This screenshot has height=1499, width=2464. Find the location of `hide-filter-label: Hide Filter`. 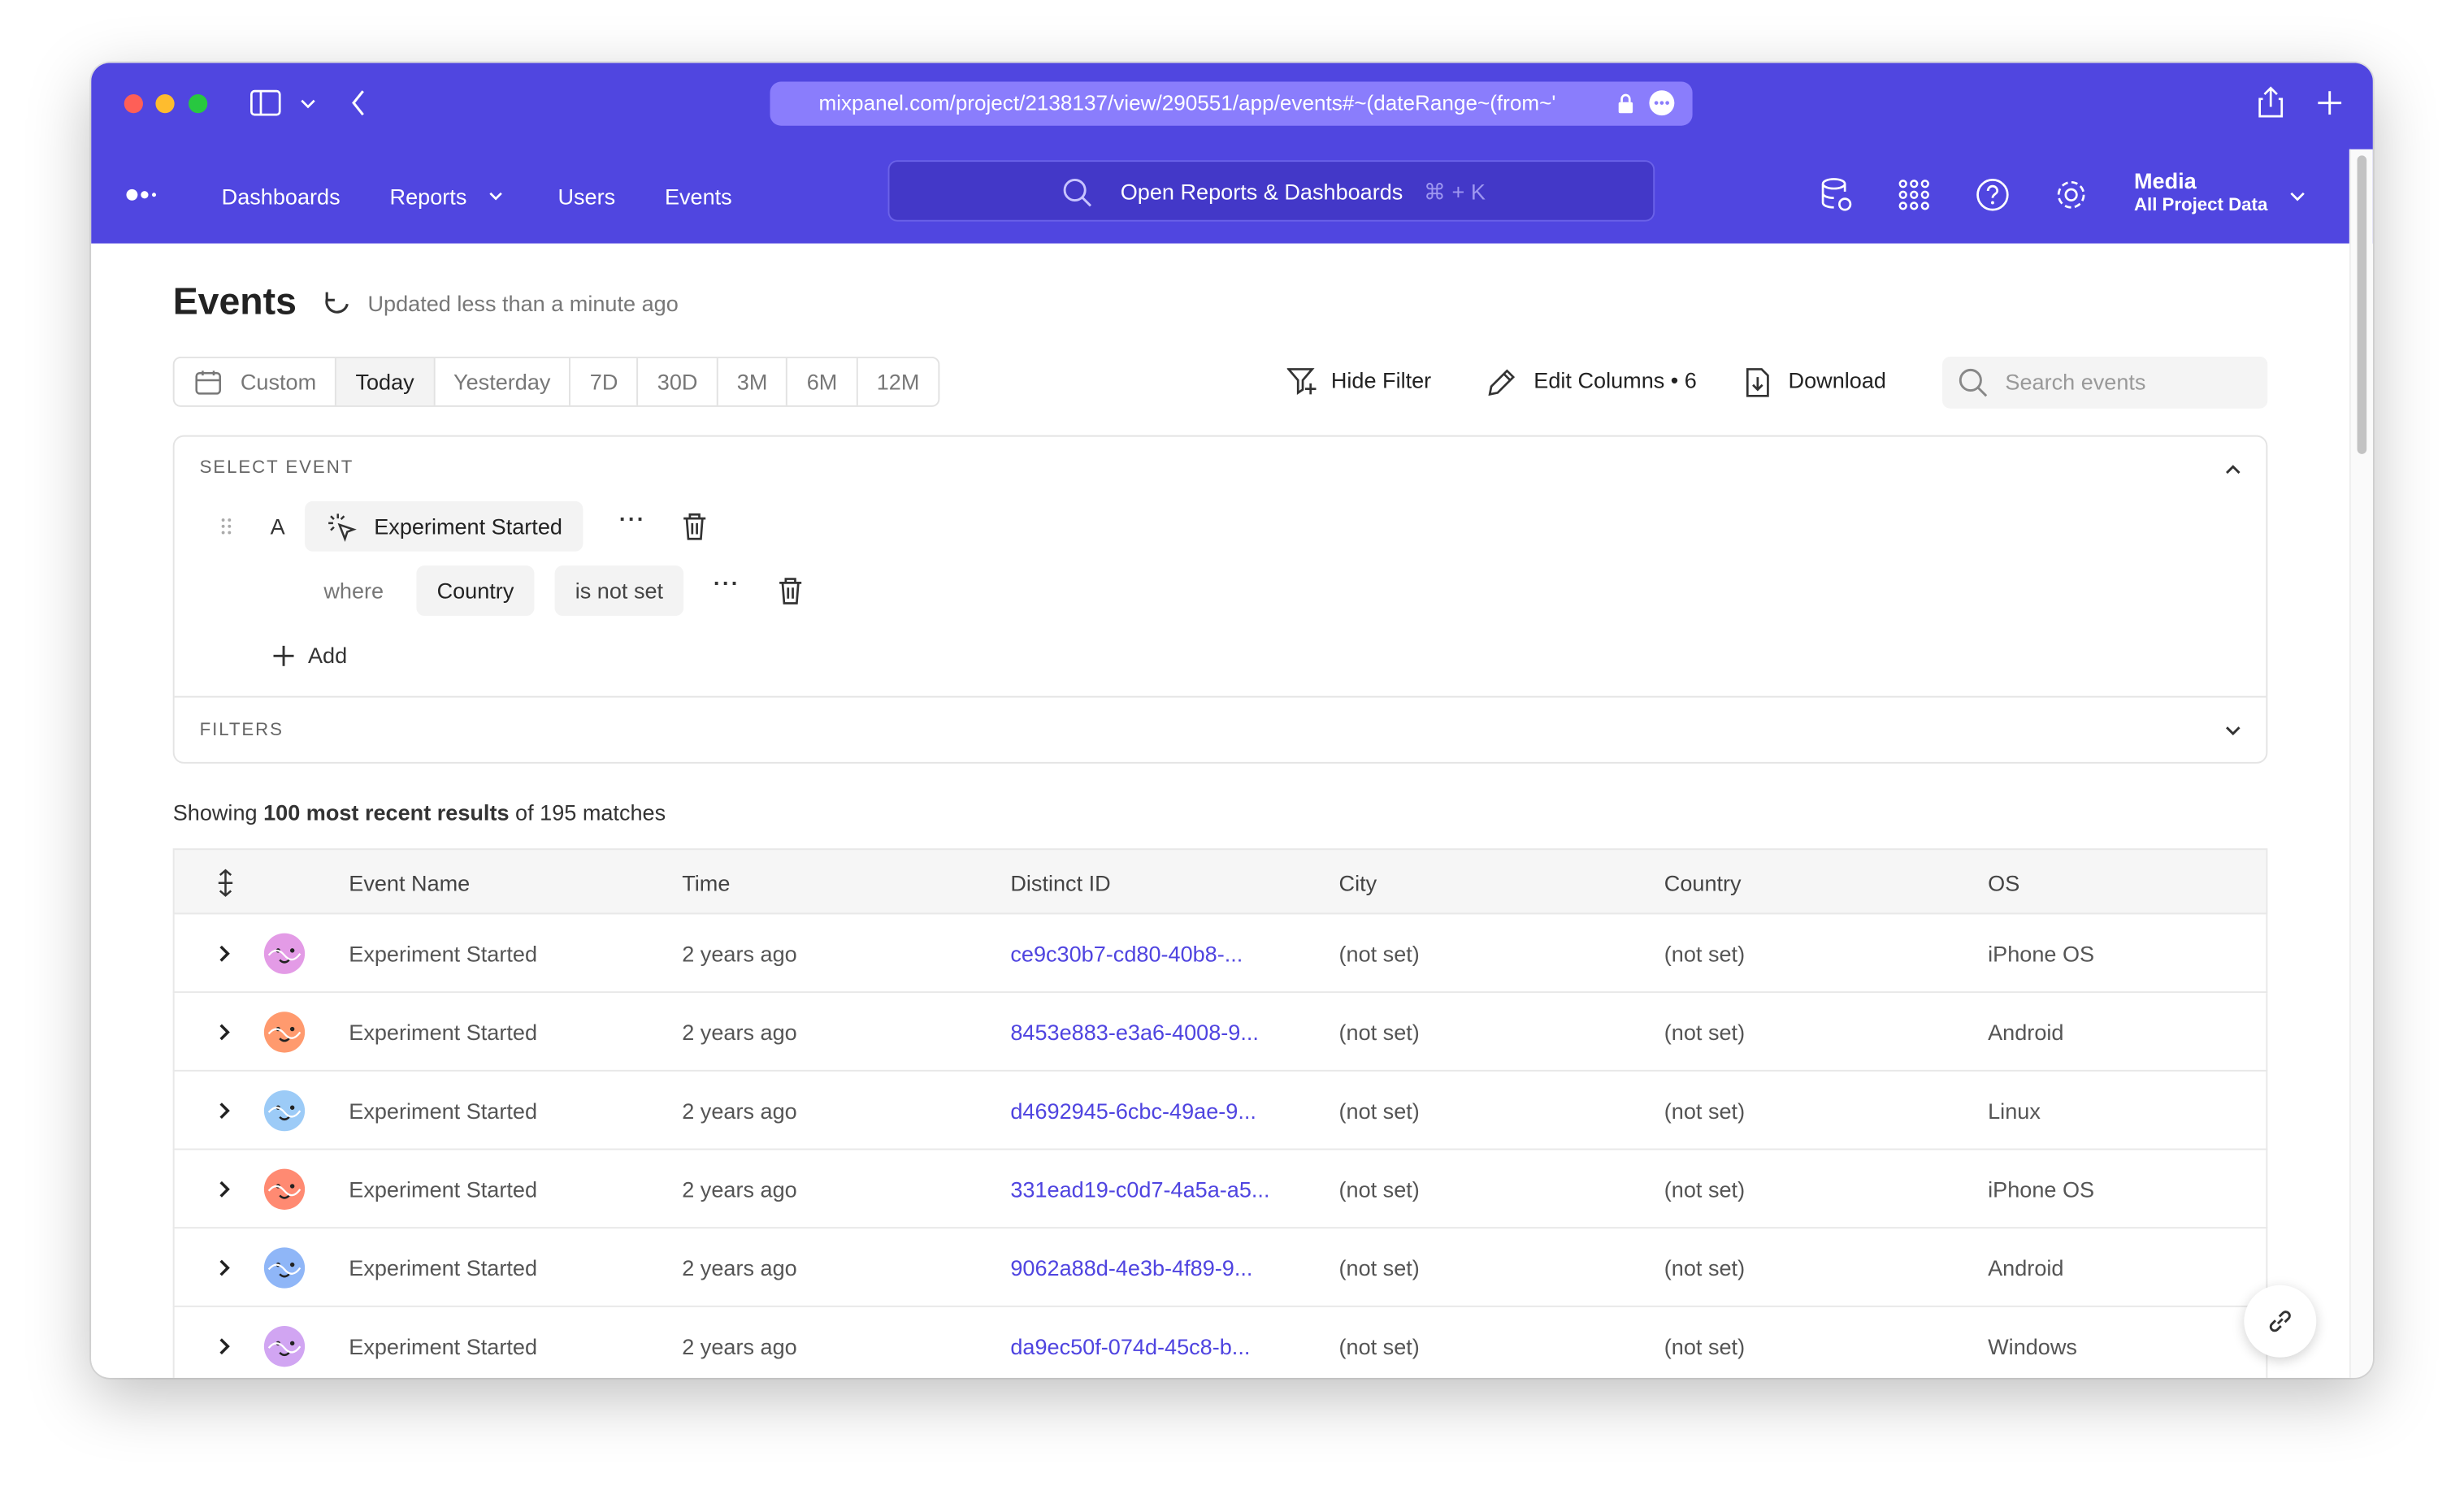

hide-filter-label: Hide Filter is located at coordinates (1381, 380).